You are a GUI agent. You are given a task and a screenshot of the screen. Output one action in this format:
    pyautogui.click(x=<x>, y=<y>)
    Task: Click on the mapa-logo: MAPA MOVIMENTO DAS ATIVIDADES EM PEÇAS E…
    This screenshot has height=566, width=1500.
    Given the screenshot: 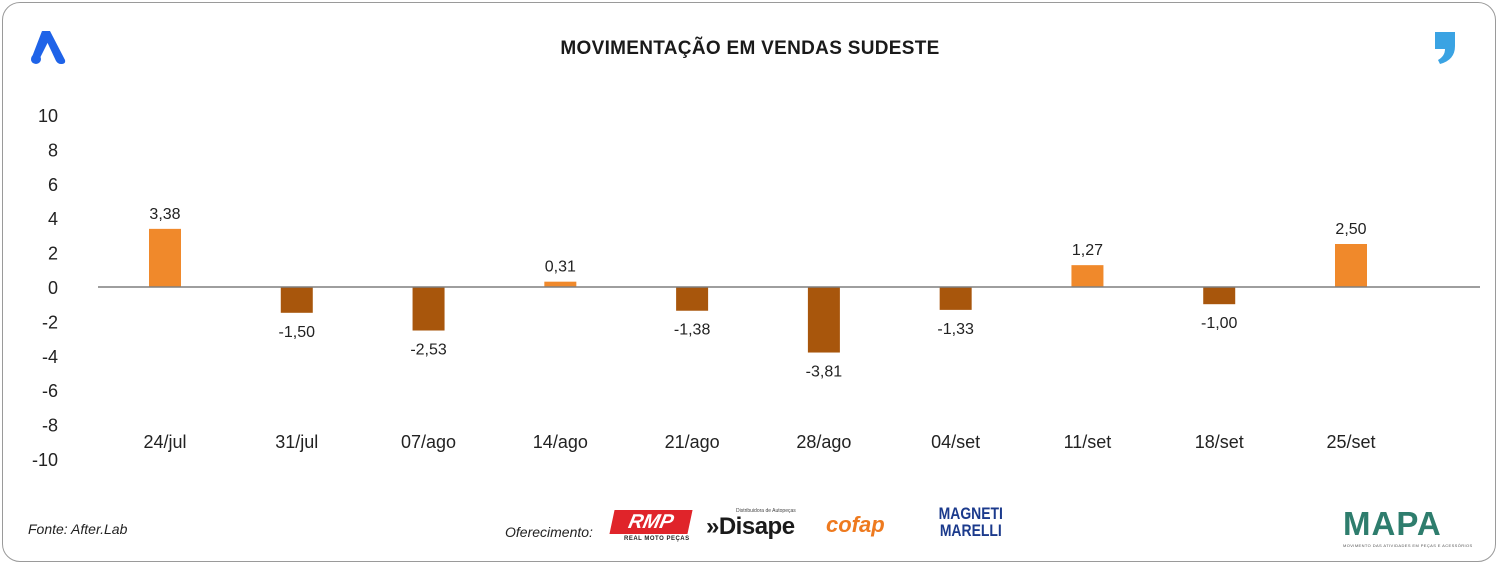 What is the action you would take?
    pyautogui.click(x=1407, y=527)
    